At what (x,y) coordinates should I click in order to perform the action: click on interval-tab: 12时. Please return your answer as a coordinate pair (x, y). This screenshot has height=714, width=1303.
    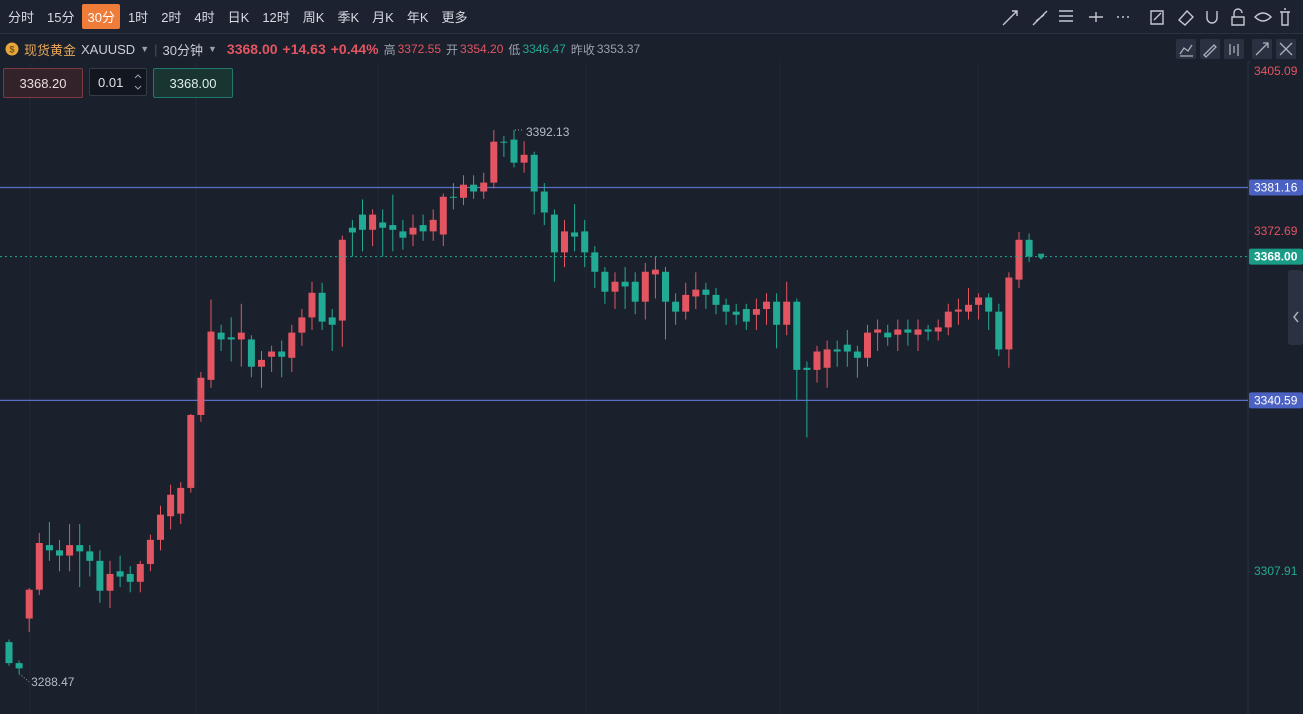
    Looking at the image, I should click on (276, 17).